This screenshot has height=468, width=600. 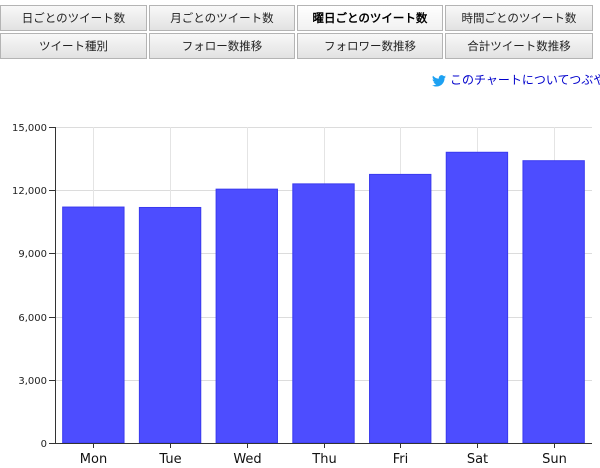 I want to click on x-tick-label: Thu, so click(x=323, y=459).